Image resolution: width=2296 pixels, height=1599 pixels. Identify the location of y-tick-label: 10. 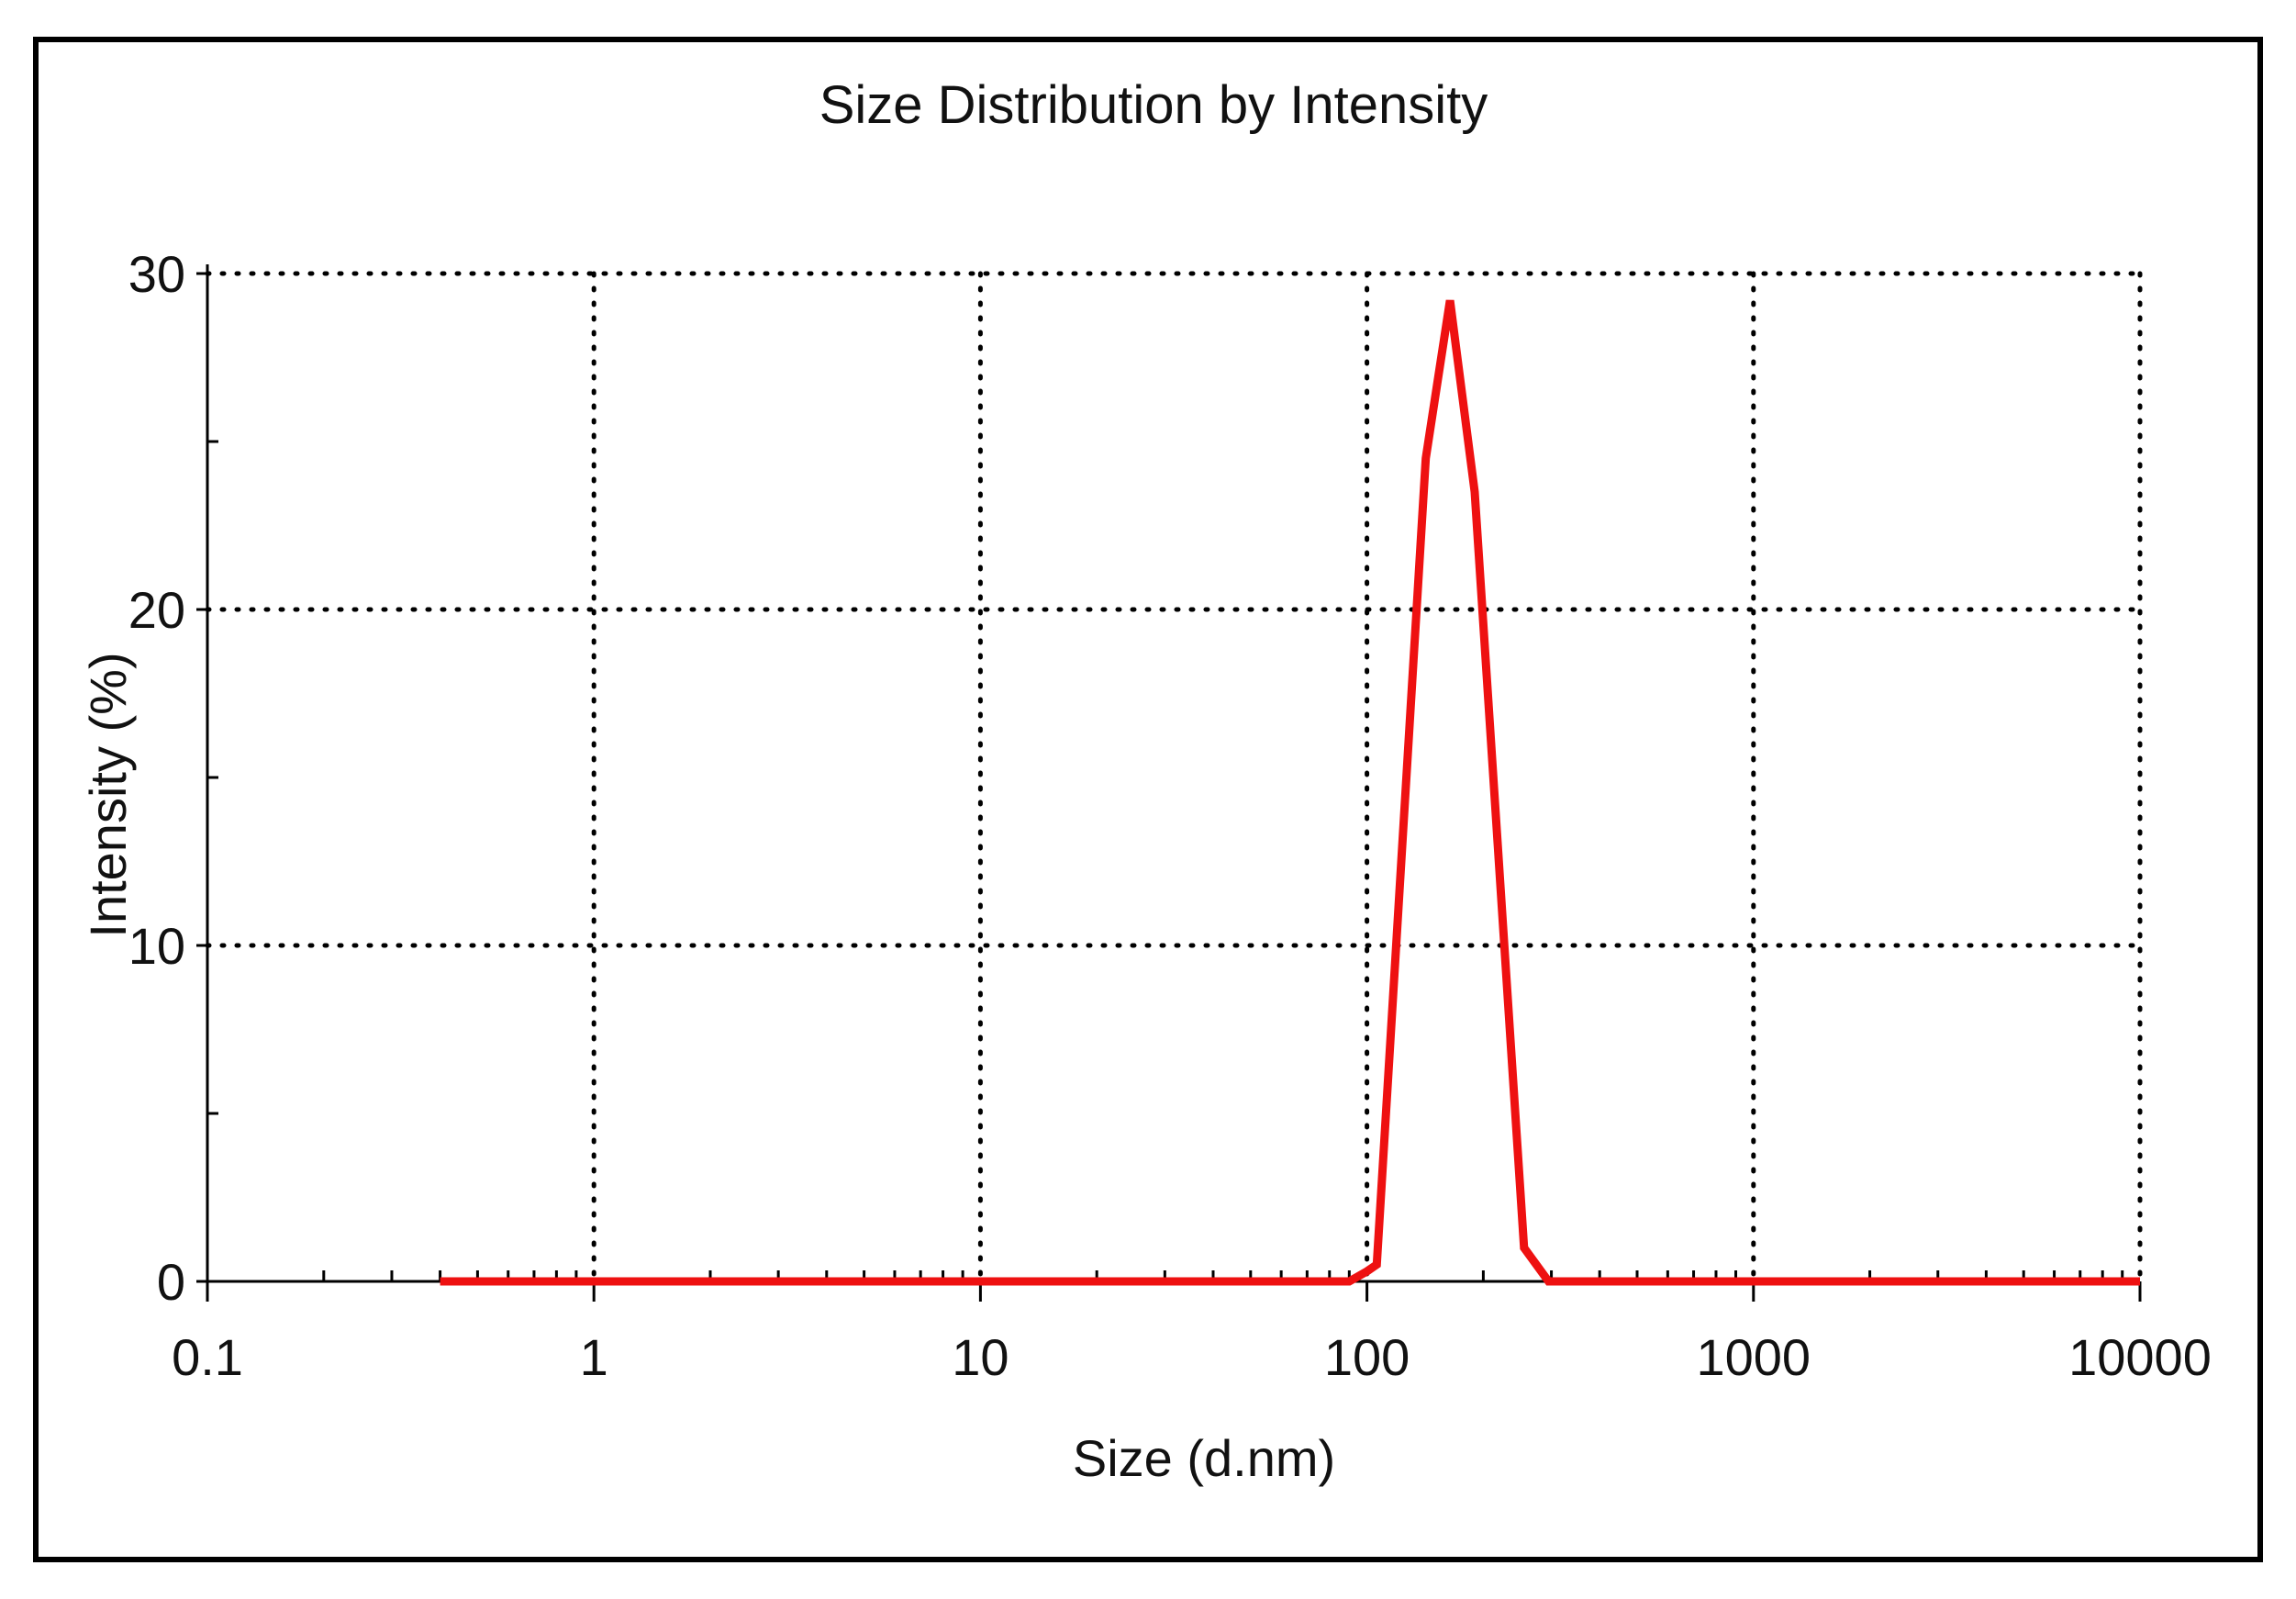
(156, 946).